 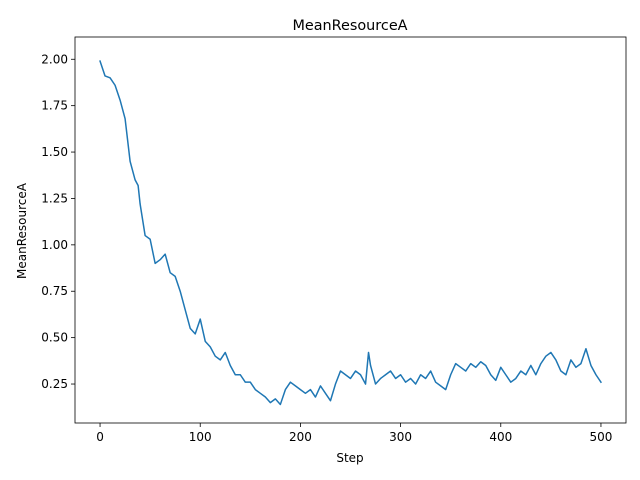 What do you see at coordinates (100, 437) in the screenshot?
I see `x-tick-label: 0` at bounding box center [100, 437].